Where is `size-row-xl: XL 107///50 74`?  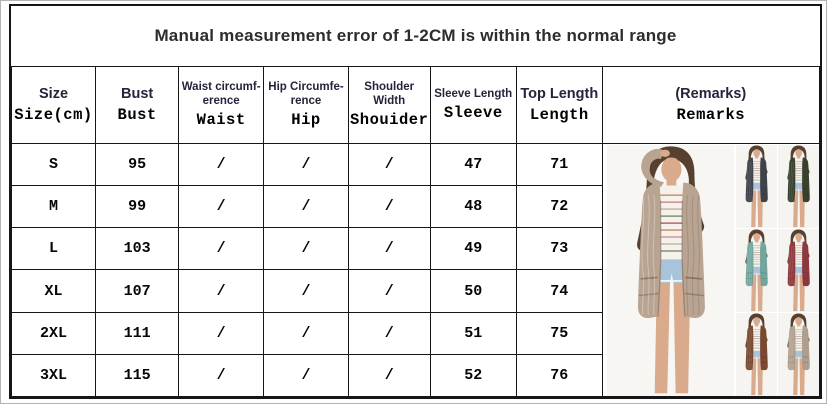 size-row-xl: XL 107///50 74 is located at coordinates (415, 291).